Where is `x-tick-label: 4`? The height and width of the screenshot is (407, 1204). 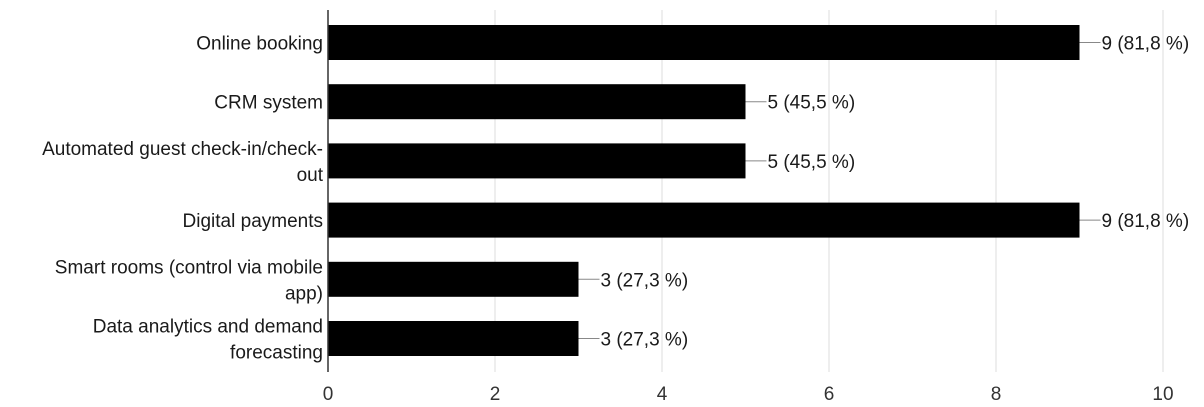 x-tick-label: 4 is located at coordinates (662, 394).